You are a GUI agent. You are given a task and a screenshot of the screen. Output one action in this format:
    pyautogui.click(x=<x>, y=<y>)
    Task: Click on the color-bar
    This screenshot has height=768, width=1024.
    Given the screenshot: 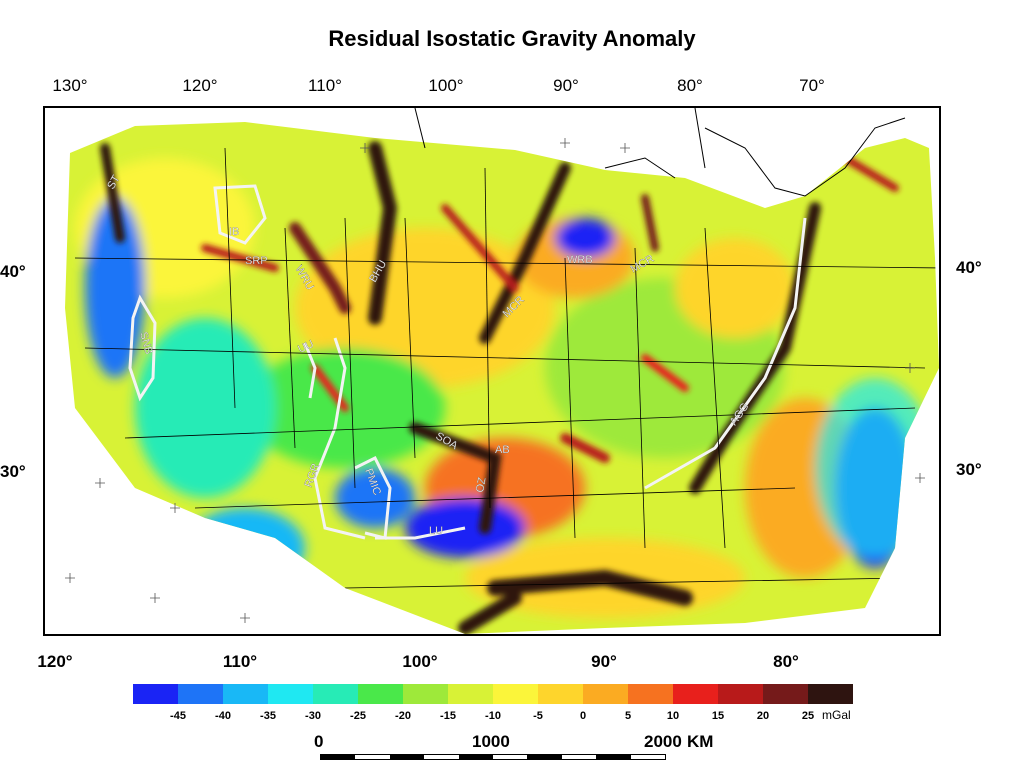 What is the action you would take?
    pyautogui.click(x=493, y=694)
    